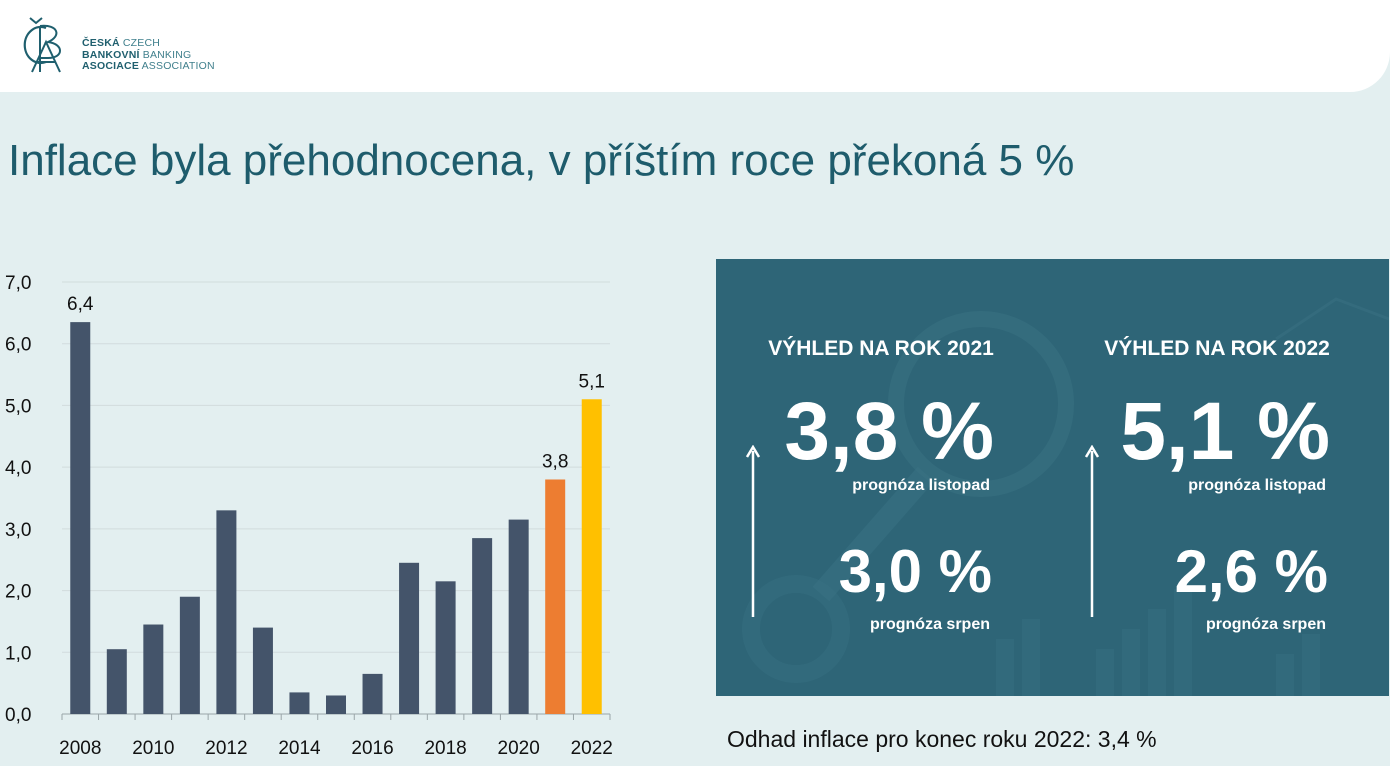 This screenshot has height=766, width=1390. What do you see at coordinates (80, 748) in the screenshot?
I see `x-tick-label: 2008` at bounding box center [80, 748].